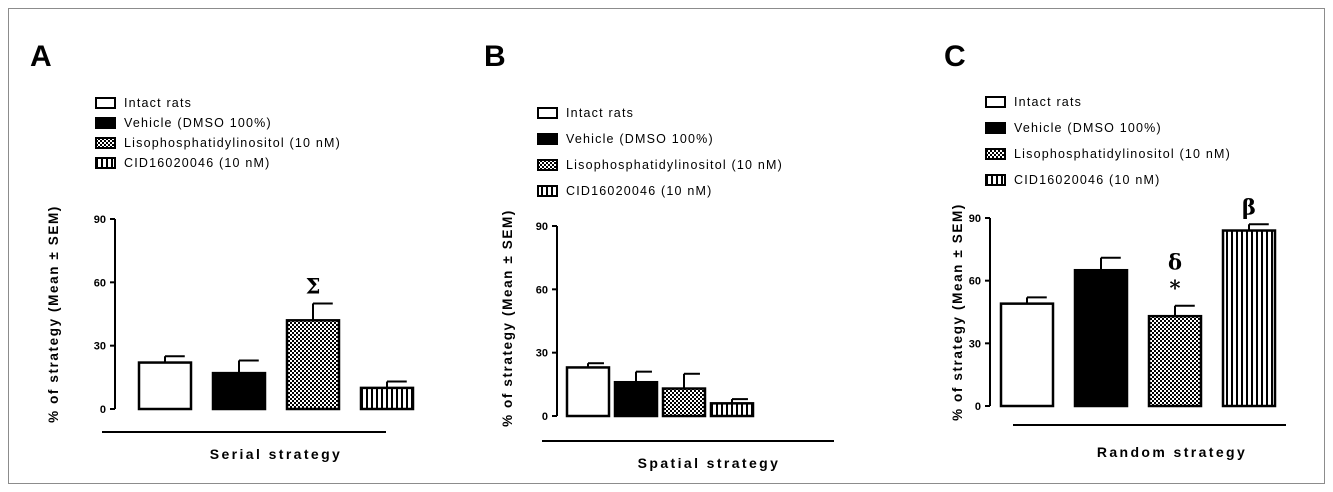  What do you see at coordinates (1175, 262) in the screenshot?
I see `significance-mark: δ` at bounding box center [1175, 262].